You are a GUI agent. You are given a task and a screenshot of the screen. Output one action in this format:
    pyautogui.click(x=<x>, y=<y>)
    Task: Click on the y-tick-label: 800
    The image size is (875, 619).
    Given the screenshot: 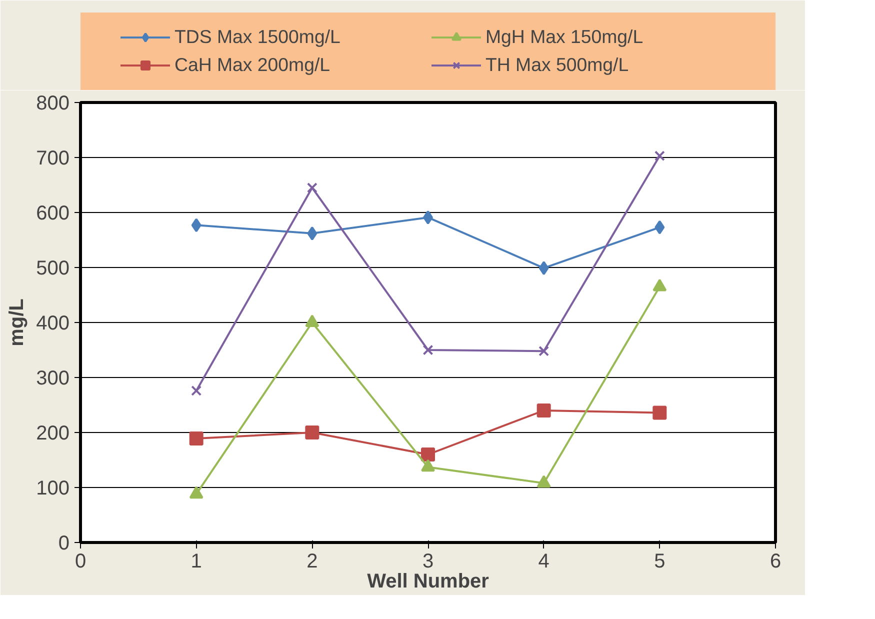 What is the action you would take?
    pyautogui.click(x=53, y=103)
    